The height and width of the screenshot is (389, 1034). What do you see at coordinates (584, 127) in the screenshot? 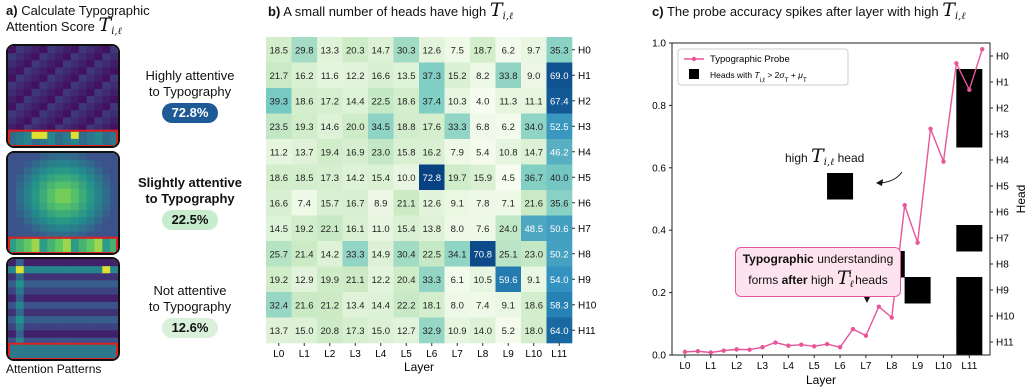
I see `y-tick-label: H3` at bounding box center [584, 127].